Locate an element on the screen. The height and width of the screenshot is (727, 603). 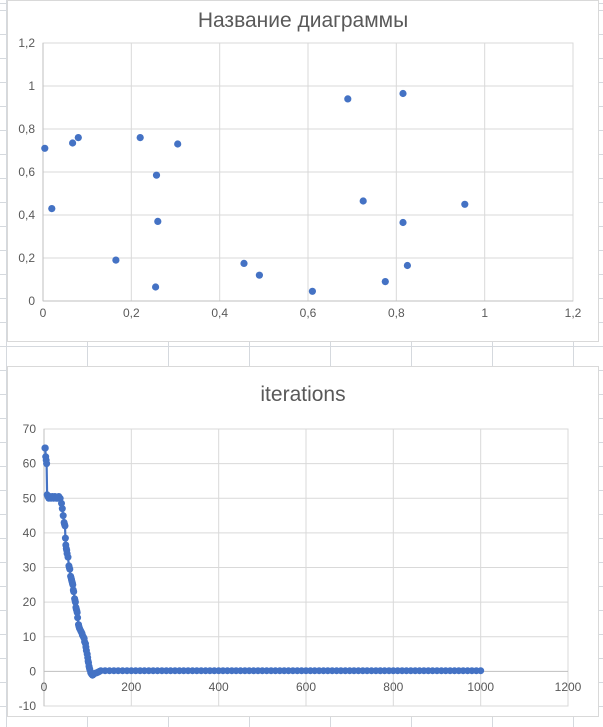
x-tick-label: 200 is located at coordinates (131, 687).